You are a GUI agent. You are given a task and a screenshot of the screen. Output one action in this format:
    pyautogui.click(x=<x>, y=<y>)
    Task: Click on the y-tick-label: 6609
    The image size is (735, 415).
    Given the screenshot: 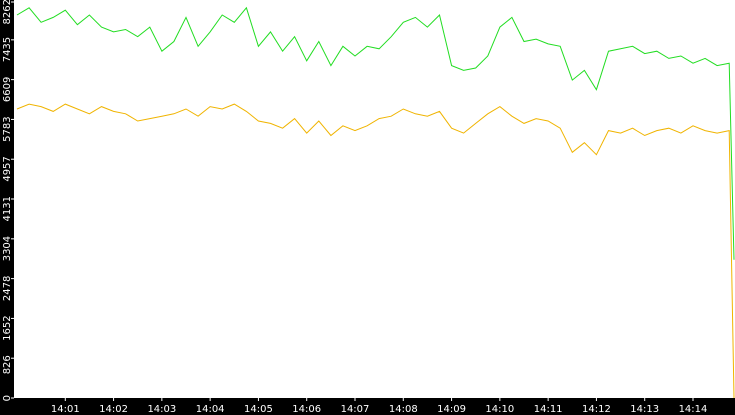 What is the action you would take?
    pyautogui.click(x=7, y=89)
    